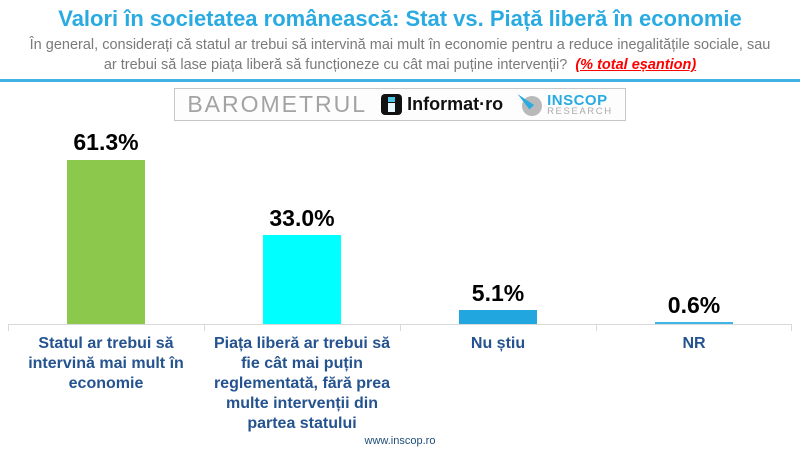 This screenshot has width=800, height=451. I want to click on bar-column-nr: 0.6%, so click(694, 227).